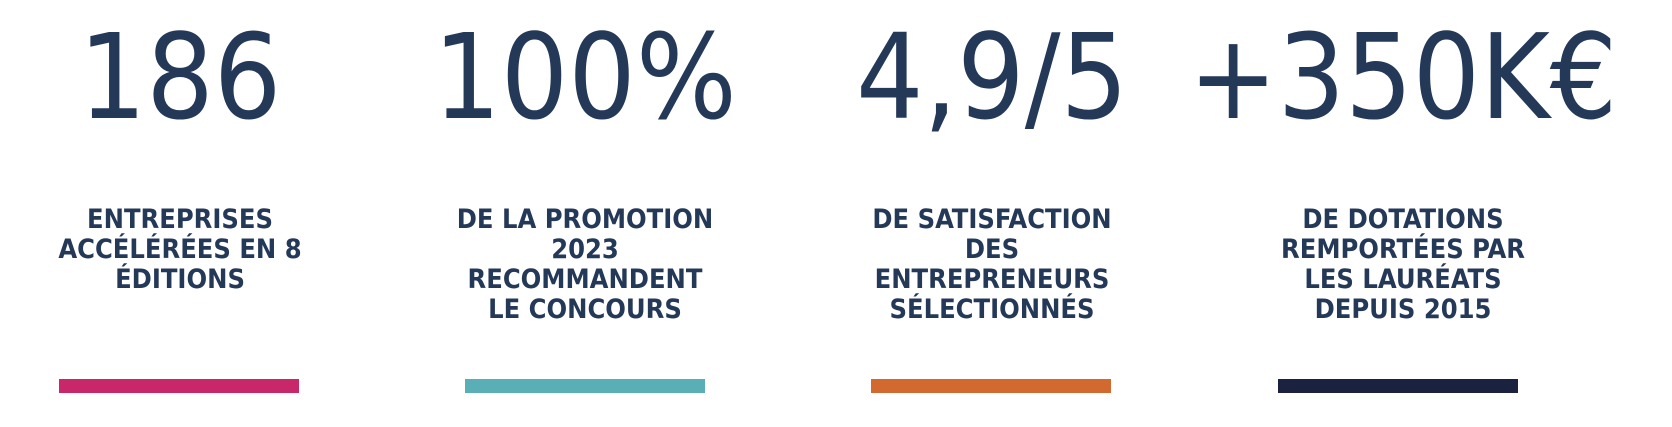  Describe the element at coordinates (992, 279) in the screenshot. I see `stat-label: ENTREPRENEURS` at that location.